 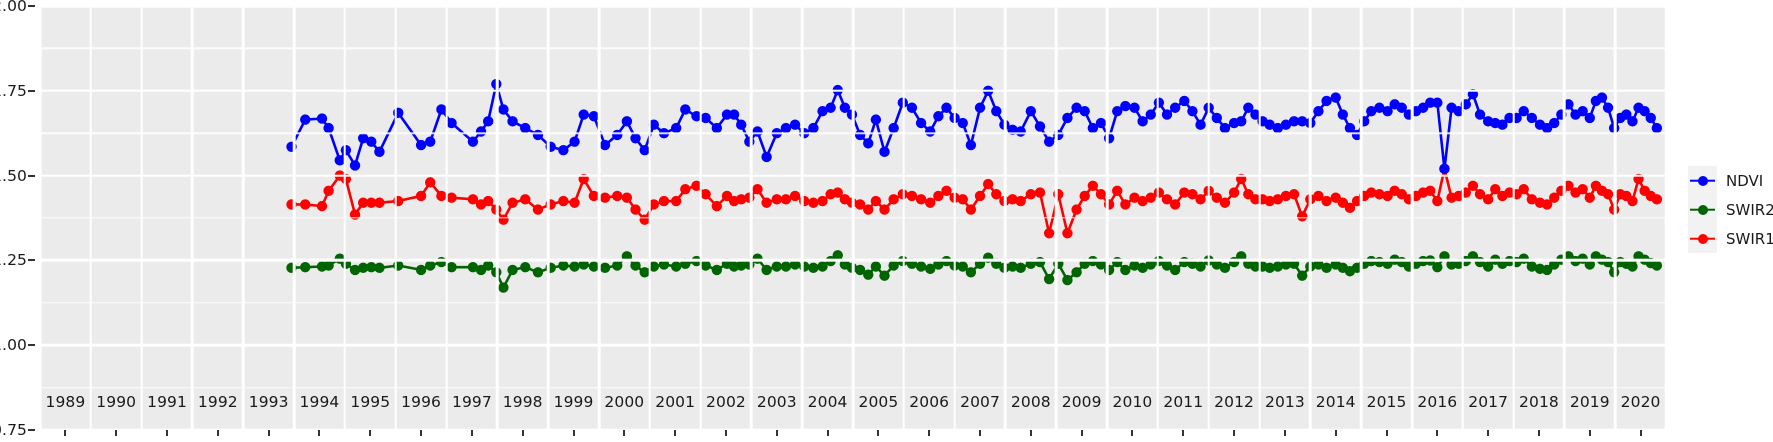 I want to click on legend-item-swir2: SWIR2, so click(x=1730, y=209).